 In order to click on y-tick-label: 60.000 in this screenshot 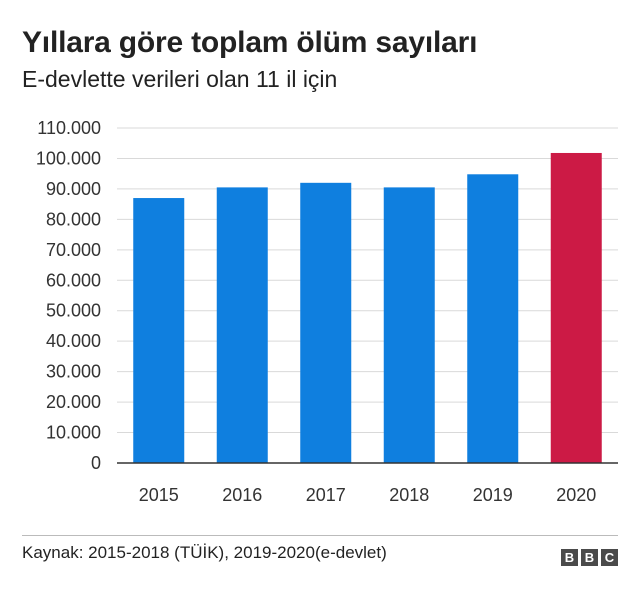, I will do `click(73, 280)`.